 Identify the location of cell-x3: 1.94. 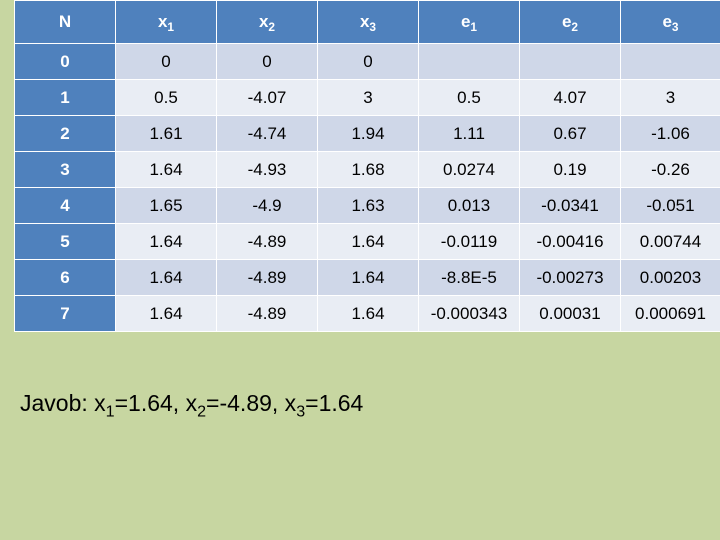
(368, 133).